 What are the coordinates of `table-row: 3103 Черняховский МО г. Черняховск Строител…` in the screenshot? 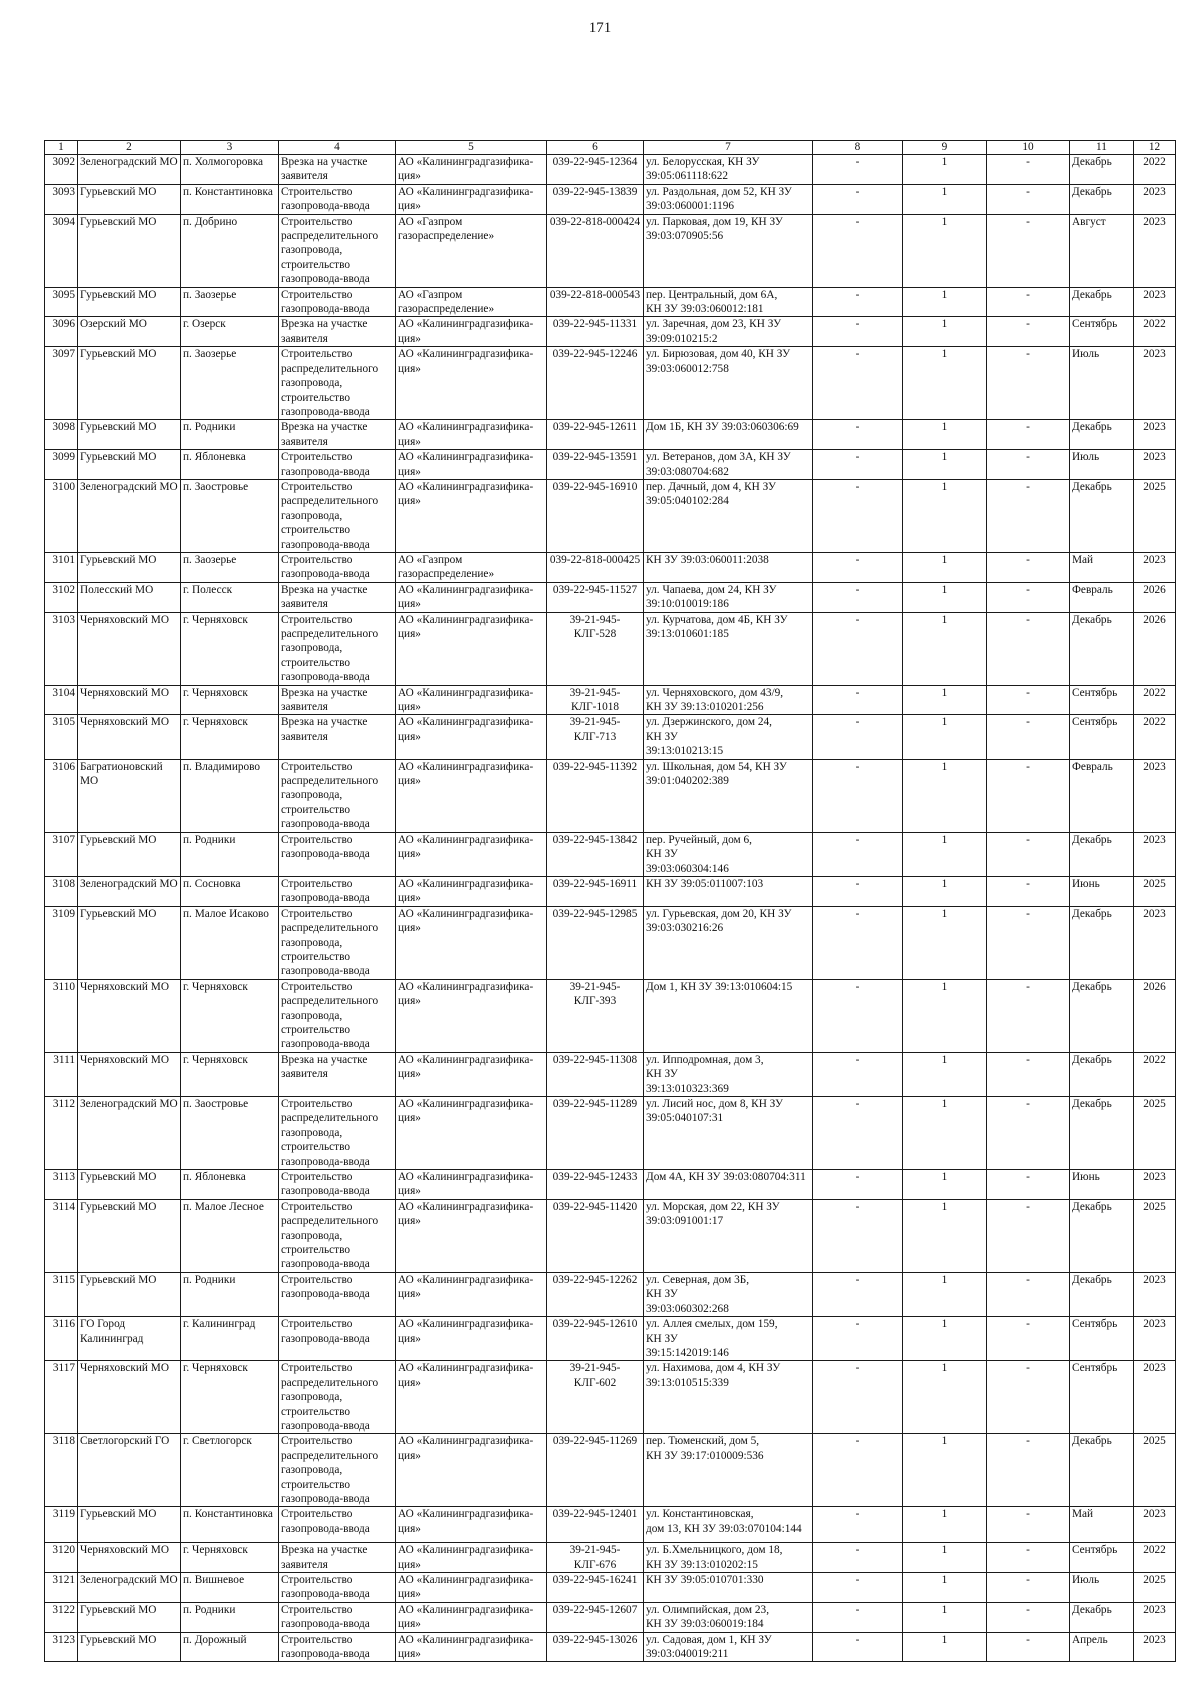 It's located at (610, 648).